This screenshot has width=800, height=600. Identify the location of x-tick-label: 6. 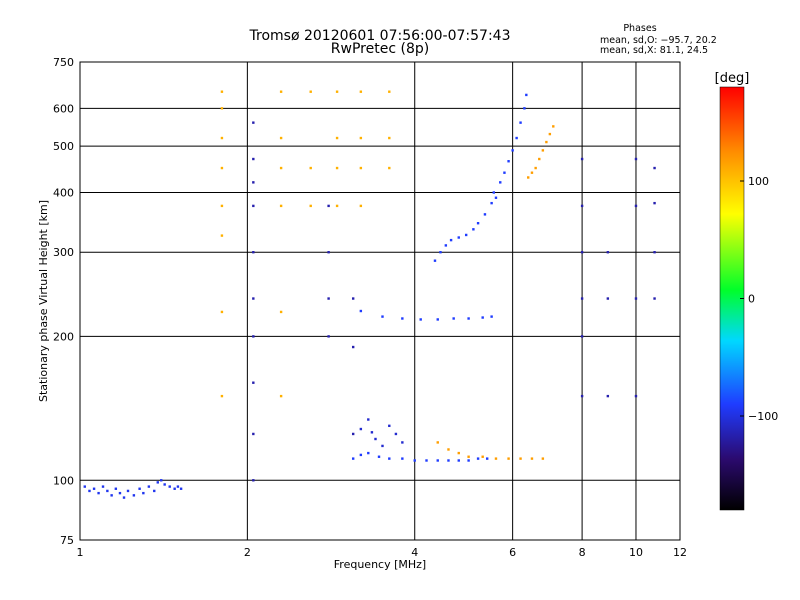
(512, 552).